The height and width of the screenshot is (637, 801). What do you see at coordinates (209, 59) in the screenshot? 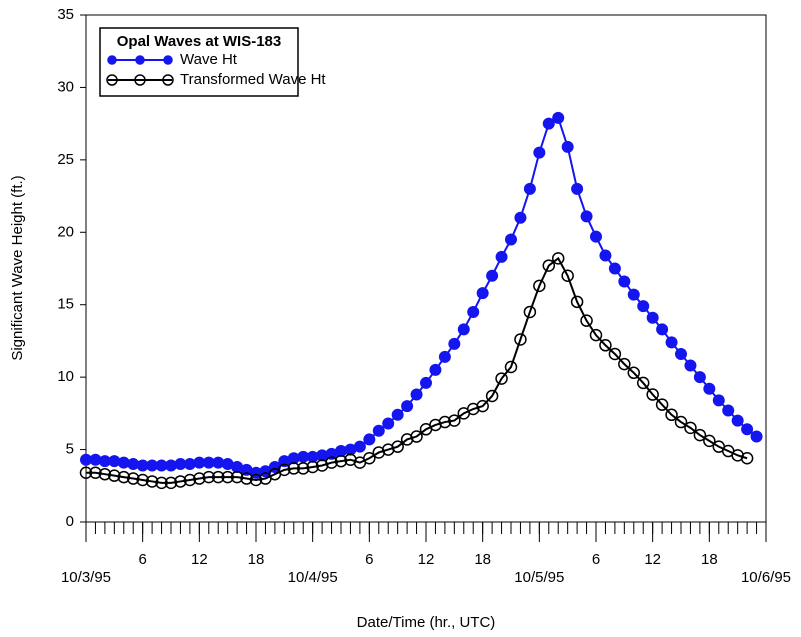
I see `legend-label: Wave Ht` at bounding box center [209, 59].